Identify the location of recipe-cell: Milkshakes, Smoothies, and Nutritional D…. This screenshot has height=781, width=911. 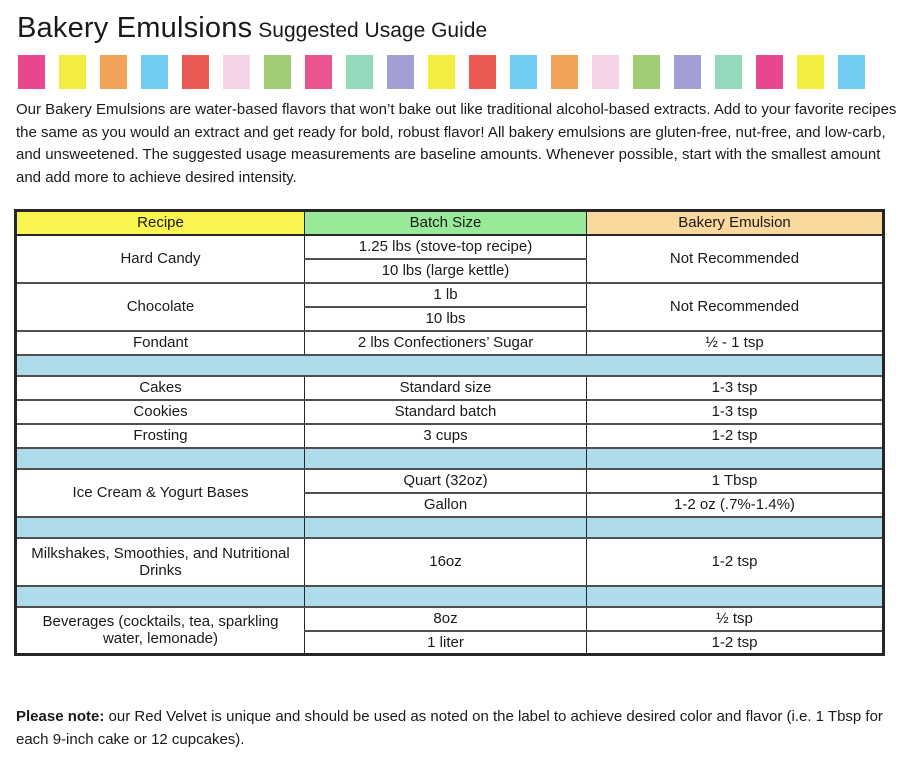
(160, 561).